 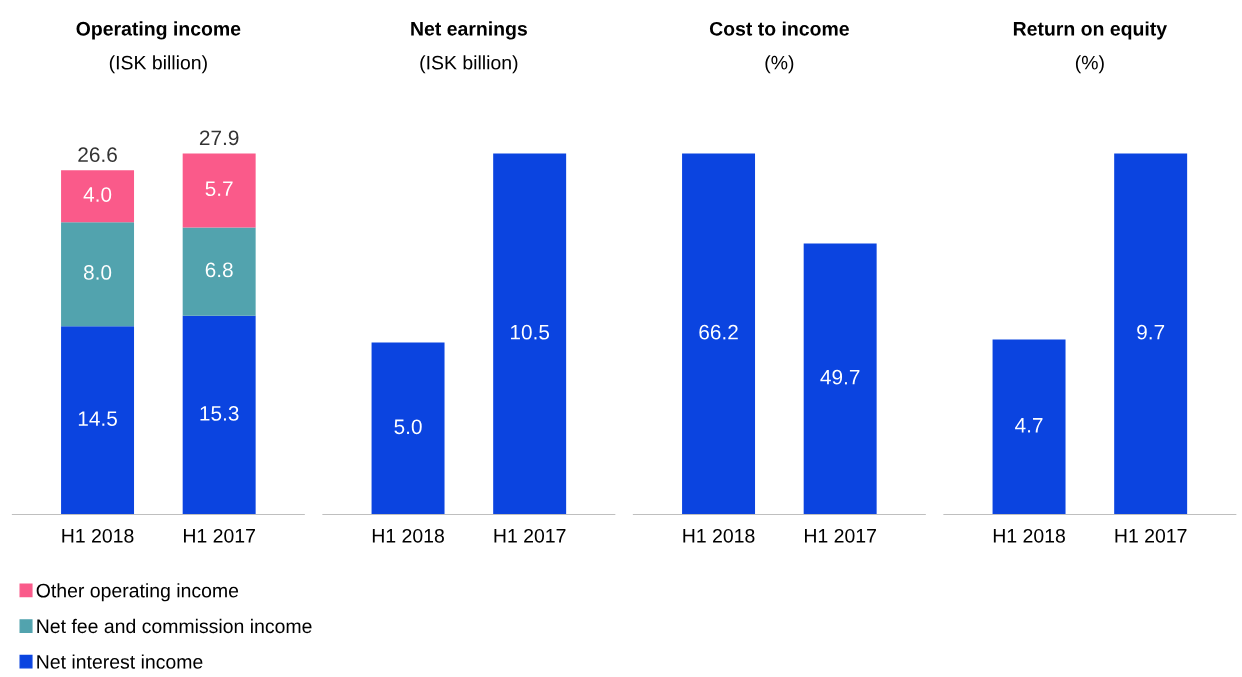 What do you see at coordinates (779, 28) in the screenshot?
I see `chart-title: Cost to income` at bounding box center [779, 28].